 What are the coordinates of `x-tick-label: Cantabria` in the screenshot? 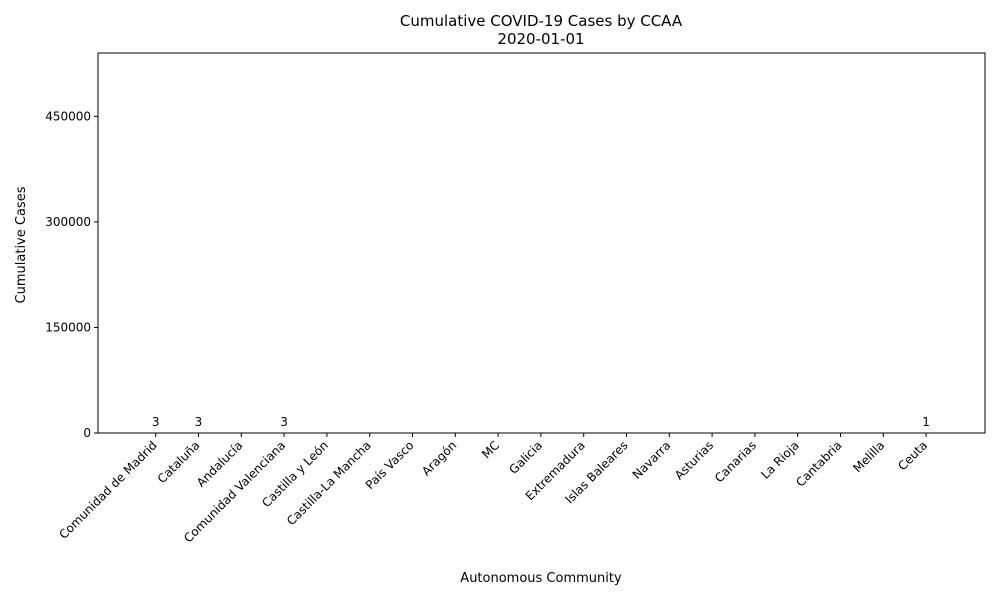 It's located at (818, 463).